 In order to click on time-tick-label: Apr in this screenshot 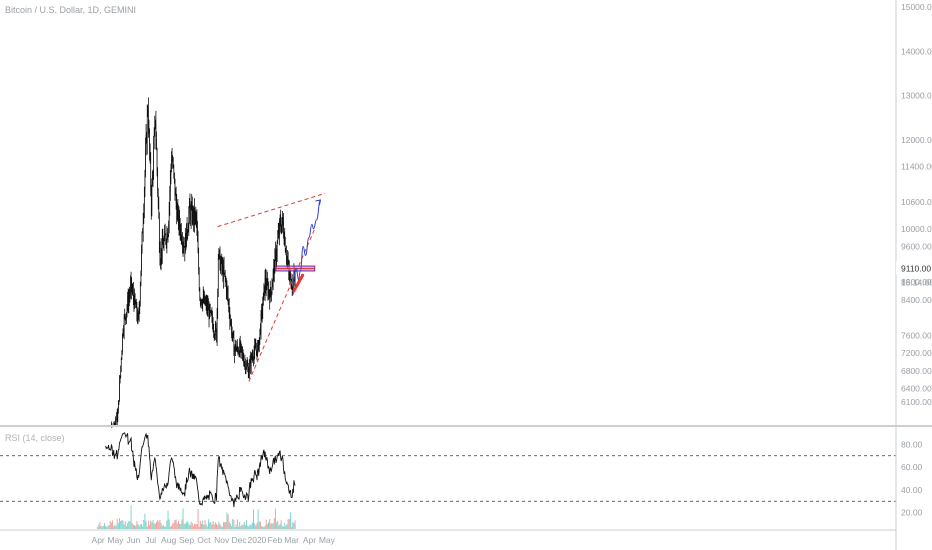, I will do `click(309, 540)`.